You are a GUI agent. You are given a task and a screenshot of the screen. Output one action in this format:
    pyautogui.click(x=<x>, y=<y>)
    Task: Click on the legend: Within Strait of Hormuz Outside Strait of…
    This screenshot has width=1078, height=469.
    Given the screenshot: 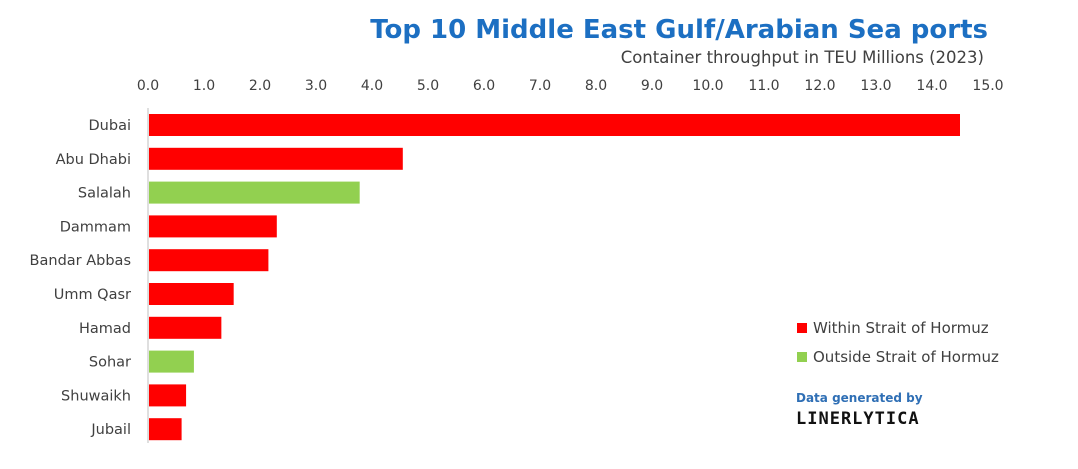 What is the action you would take?
    pyautogui.click(x=898, y=342)
    